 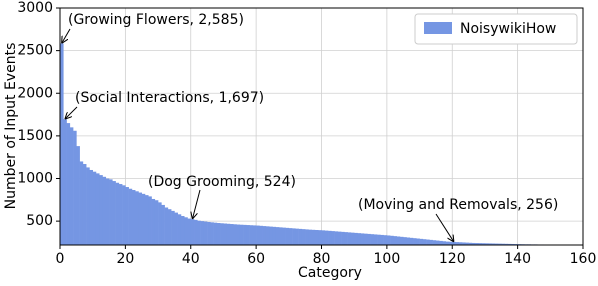 I want to click on y-tick-label: 3000, so click(x=35, y=8).